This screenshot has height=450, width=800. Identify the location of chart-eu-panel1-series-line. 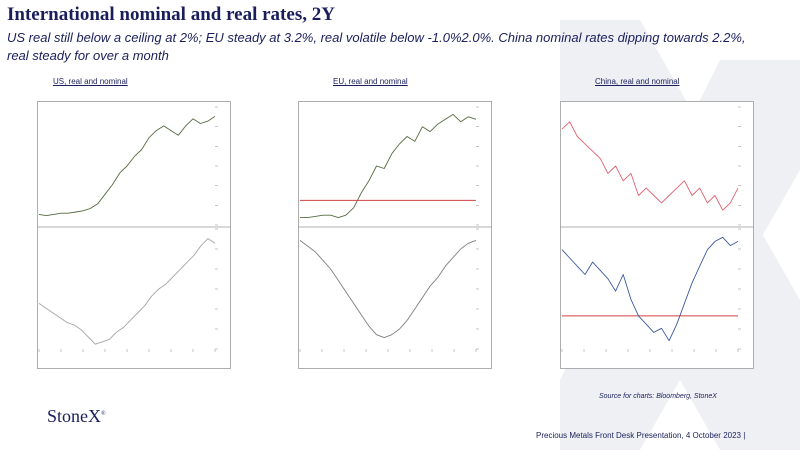
(388, 289).